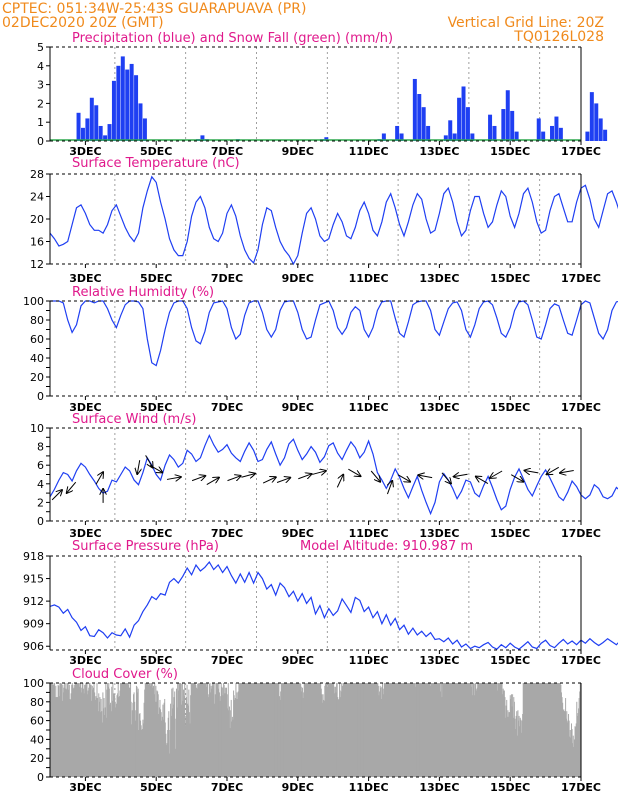 The image size is (618, 800). What do you see at coordinates (298, 151) in the screenshot?
I see `precip-xlabel: 9DEC` at bounding box center [298, 151].